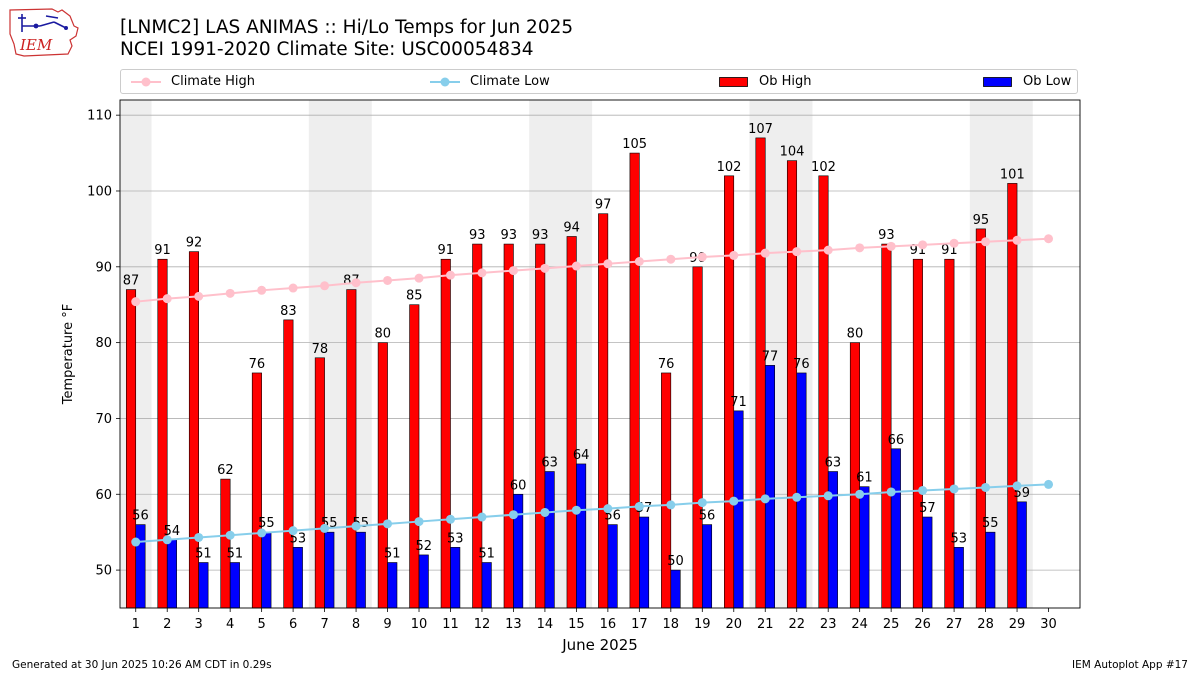 Image resolution: width=1200 pixels, height=675 pixels. Describe the element at coordinates (823, 167) in the screenshot. I see `ob-high-label: 102` at that location.